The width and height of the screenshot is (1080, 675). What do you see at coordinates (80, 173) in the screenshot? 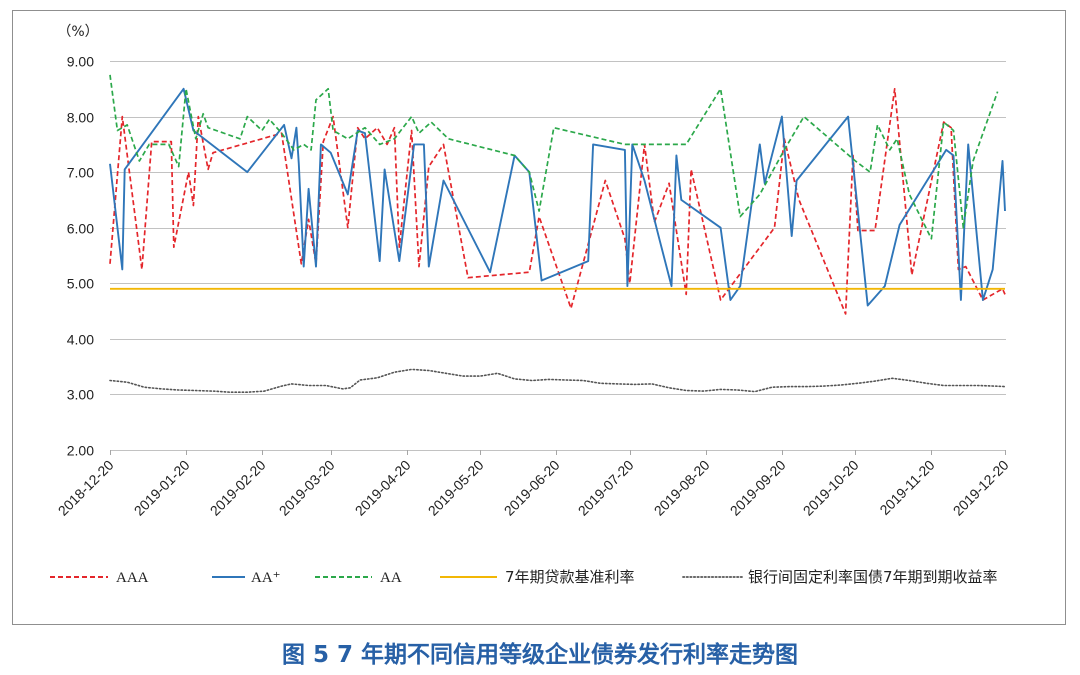
I see `y-tick-label: 7.00` at bounding box center [80, 173].